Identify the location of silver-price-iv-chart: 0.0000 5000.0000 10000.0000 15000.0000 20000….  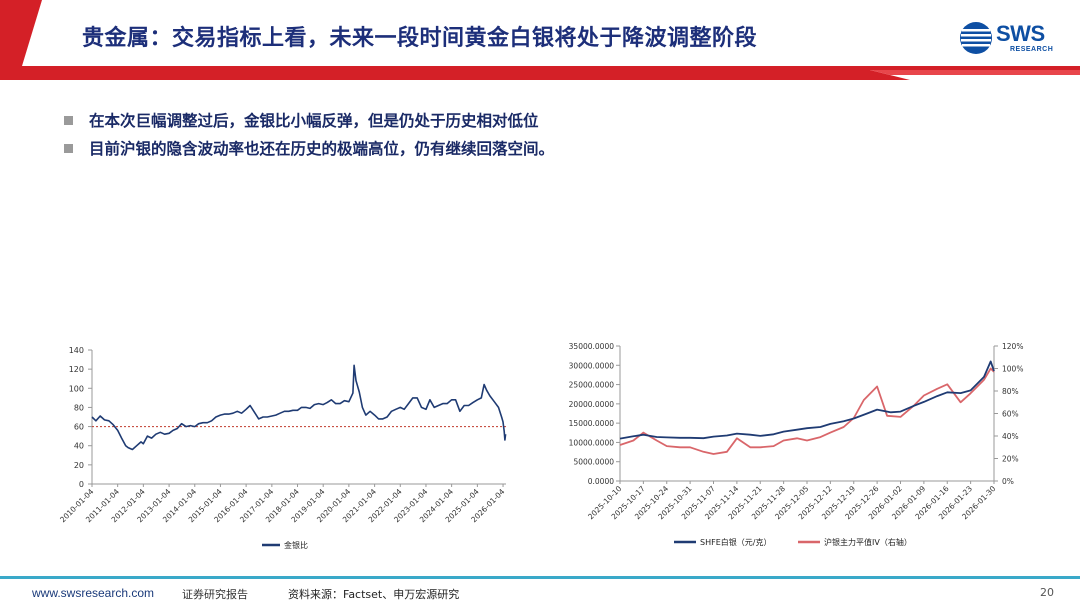
(796, 444).